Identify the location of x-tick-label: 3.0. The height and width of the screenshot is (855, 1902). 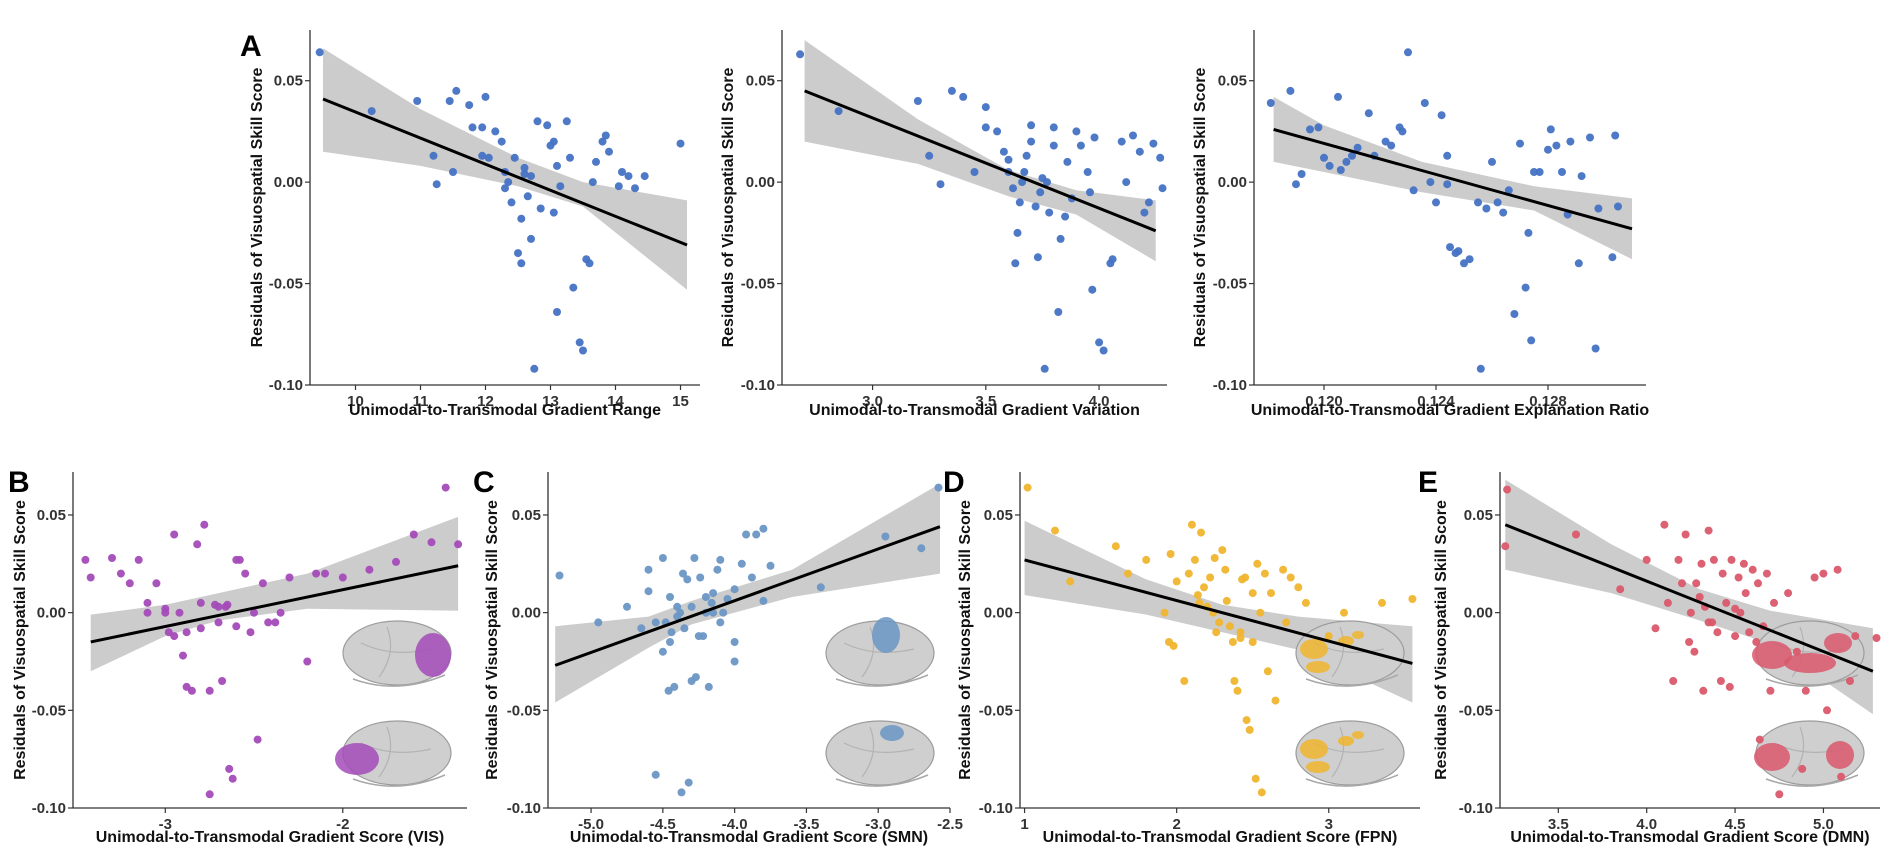
(872, 401).